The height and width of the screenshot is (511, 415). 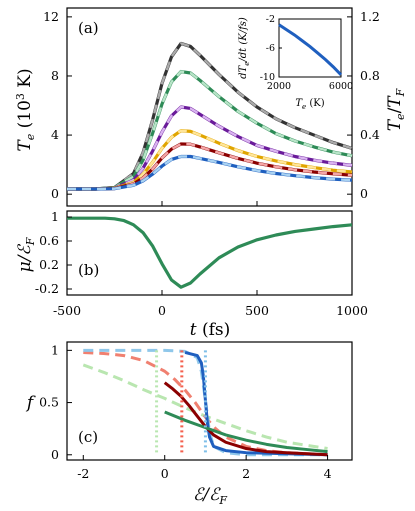 What do you see at coordinates (51, 16) in the screenshot?
I see `panel-a-ytick-label: 12` at bounding box center [51, 16].